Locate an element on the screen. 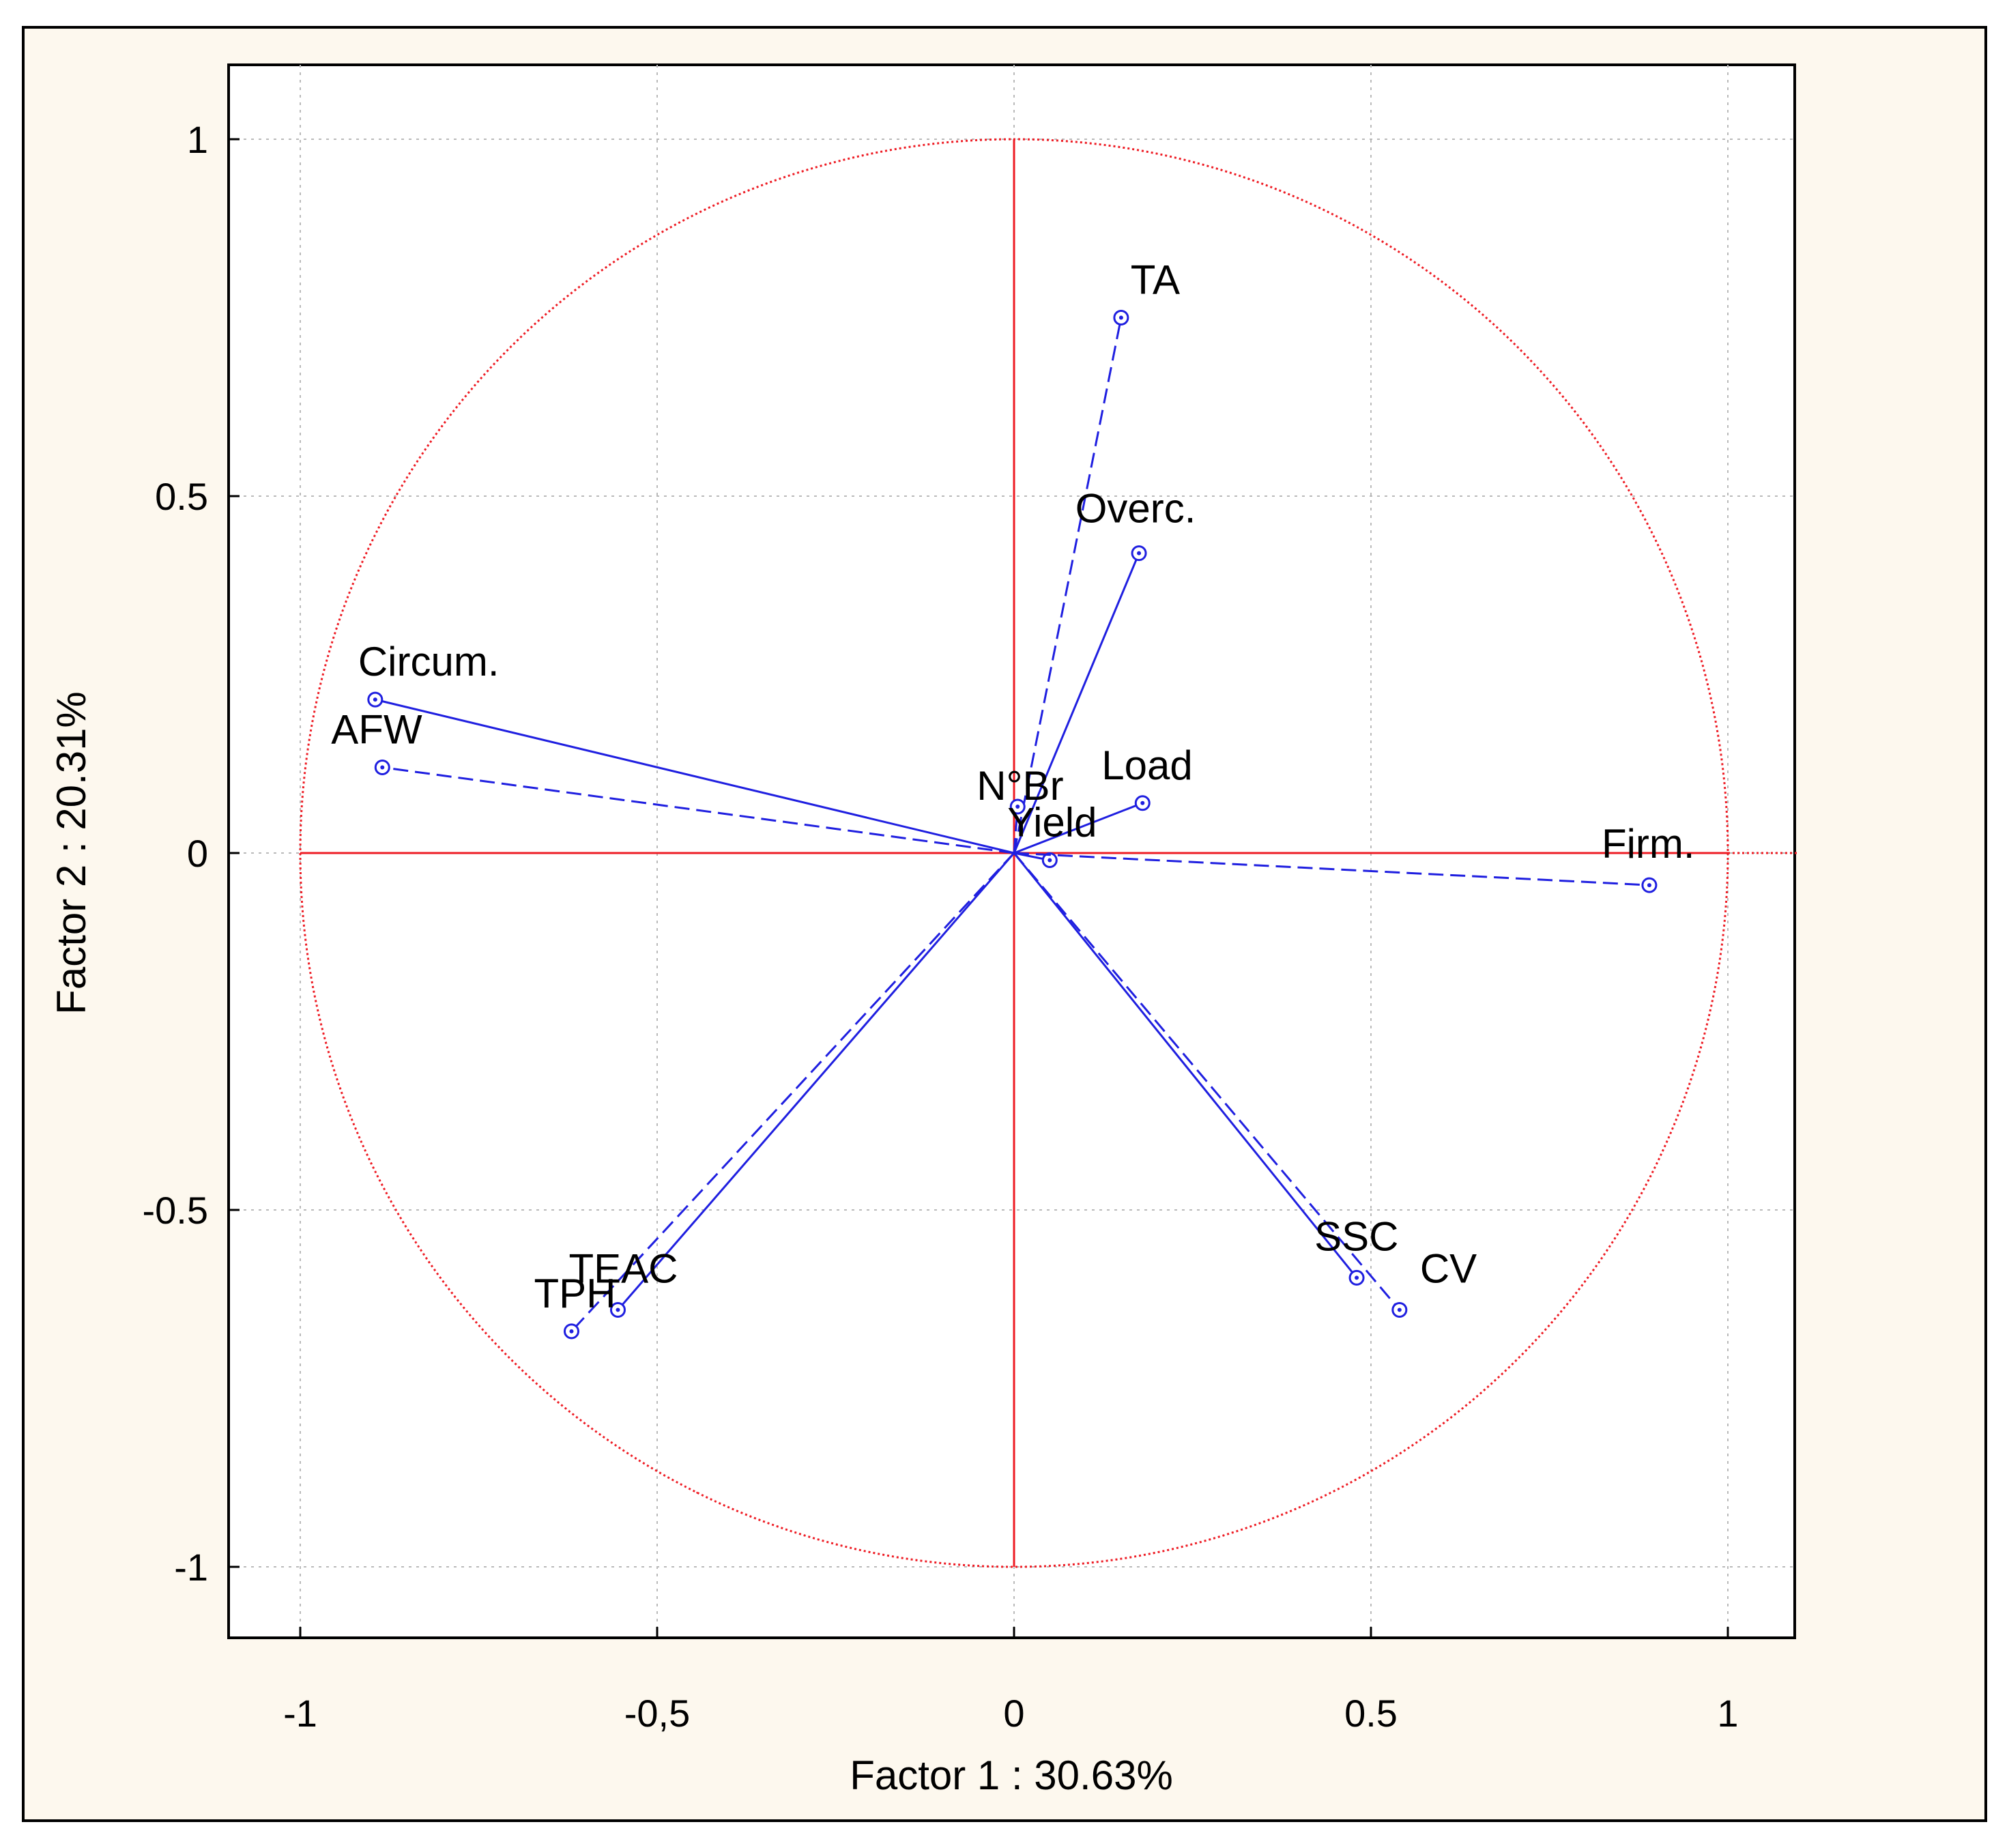 The height and width of the screenshot is (1848, 2009). label-yield: Yield is located at coordinates (1052, 822).